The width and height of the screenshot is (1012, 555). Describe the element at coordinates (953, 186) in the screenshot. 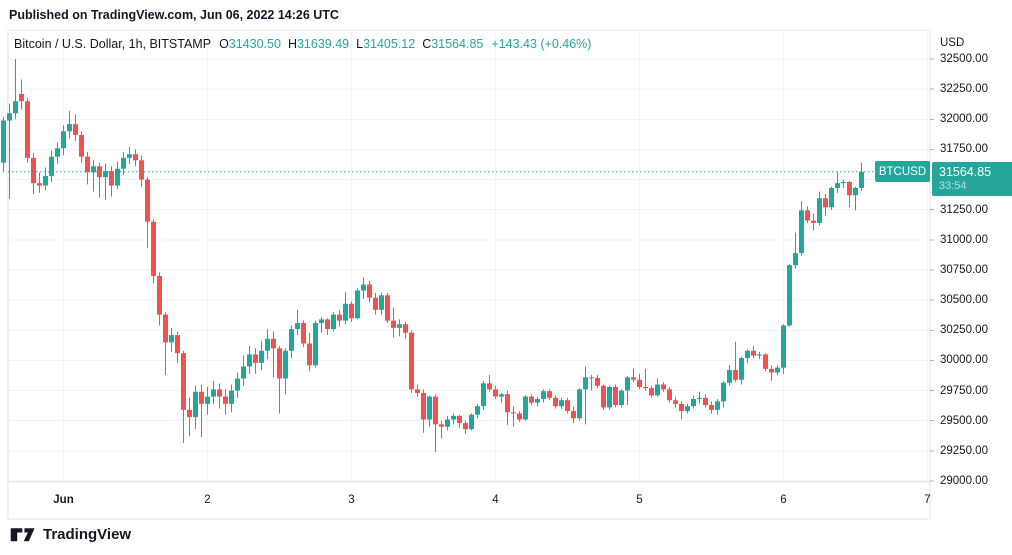

I see `bar-countdown: 33:54` at that location.